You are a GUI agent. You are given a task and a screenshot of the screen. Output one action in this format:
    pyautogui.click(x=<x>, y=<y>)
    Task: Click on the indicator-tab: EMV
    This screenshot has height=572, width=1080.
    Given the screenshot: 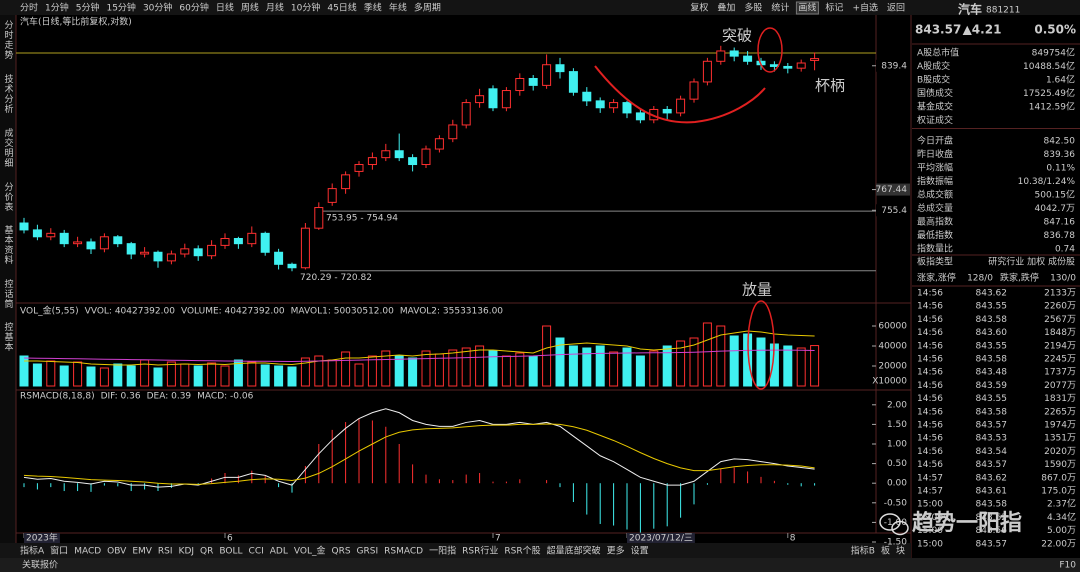 What is the action you would take?
    pyautogui.click(x=142, y=552)
    